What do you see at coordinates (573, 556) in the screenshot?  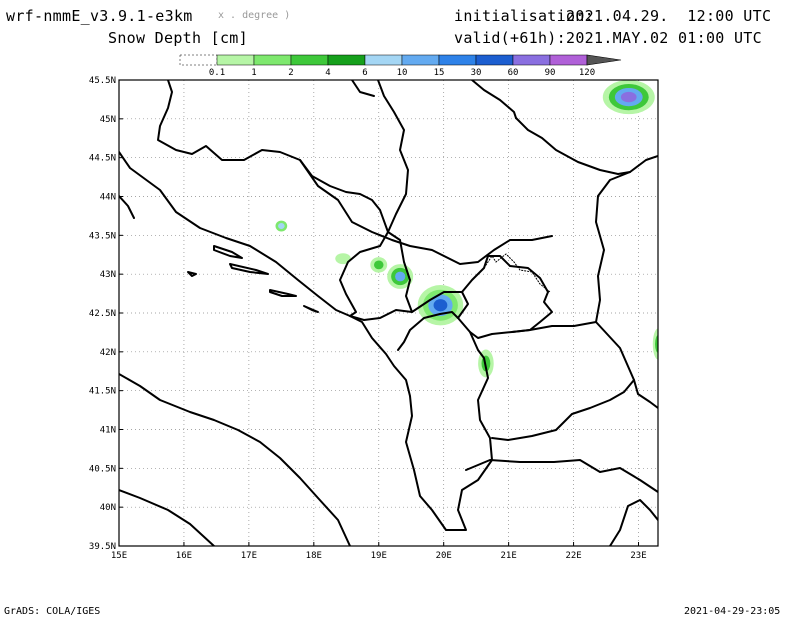 I see `lon-tick-label: 22E` at bounding box center [573, 556].